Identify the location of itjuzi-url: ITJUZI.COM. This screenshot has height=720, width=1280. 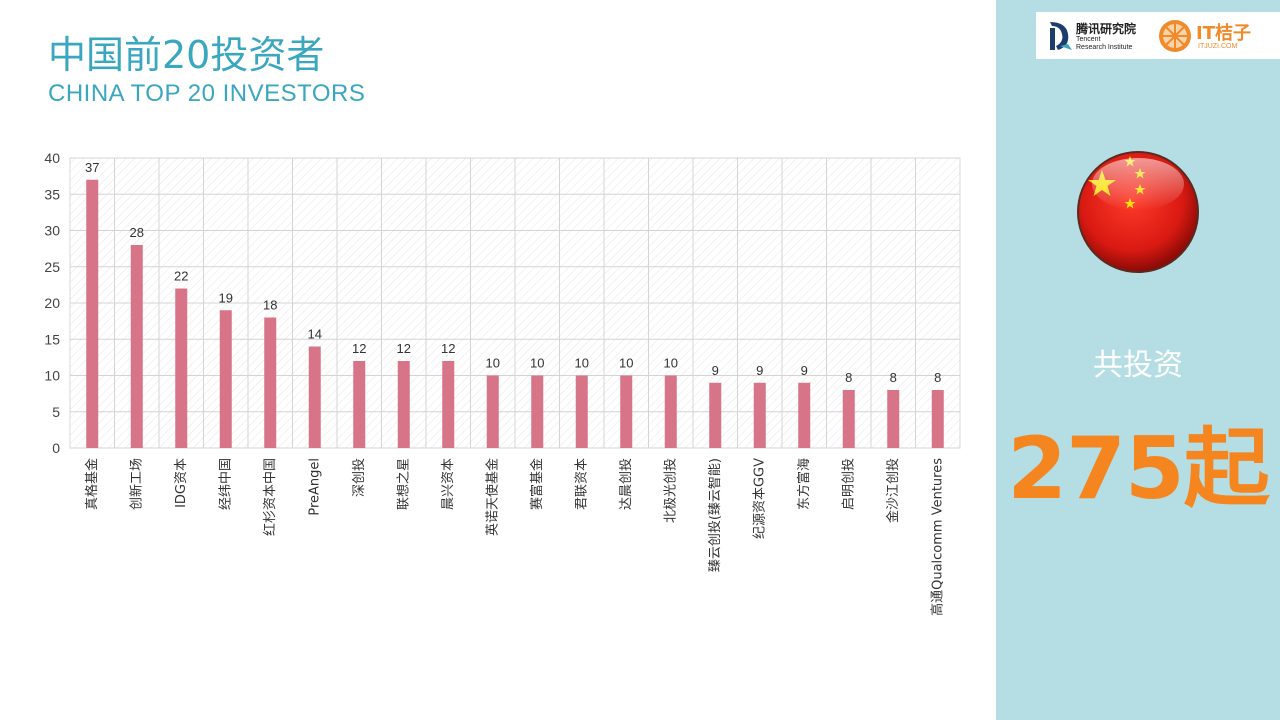
(1218, 46).